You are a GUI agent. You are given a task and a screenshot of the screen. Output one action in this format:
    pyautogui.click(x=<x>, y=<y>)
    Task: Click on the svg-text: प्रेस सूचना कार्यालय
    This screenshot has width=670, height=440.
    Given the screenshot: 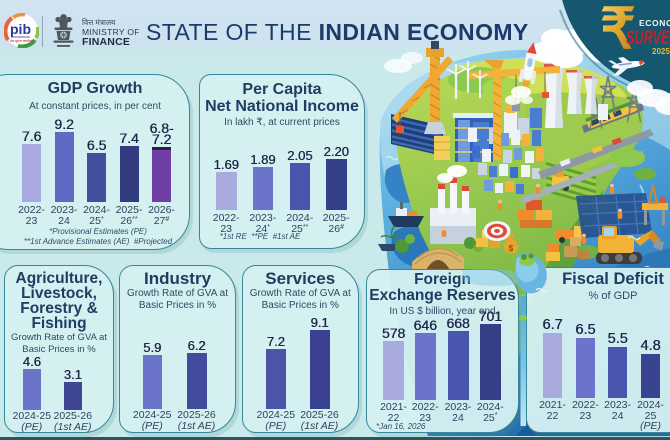 What is the action you would take?
    pyautogui.click(x=21, y=41)
    